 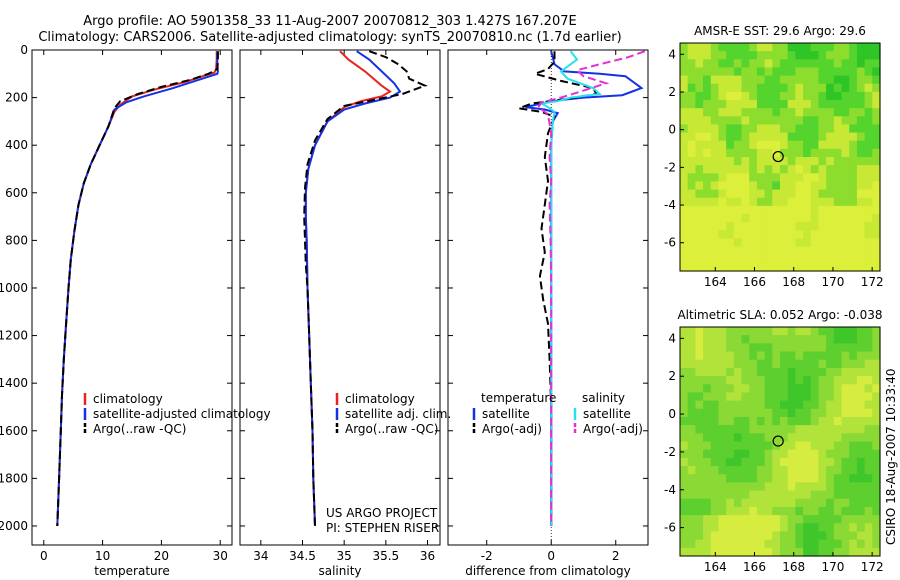 What do you see at coordinates (14, 383) in the screenshot?
I see `depth-tick-label: 1400` at bounding box center [14, 383].